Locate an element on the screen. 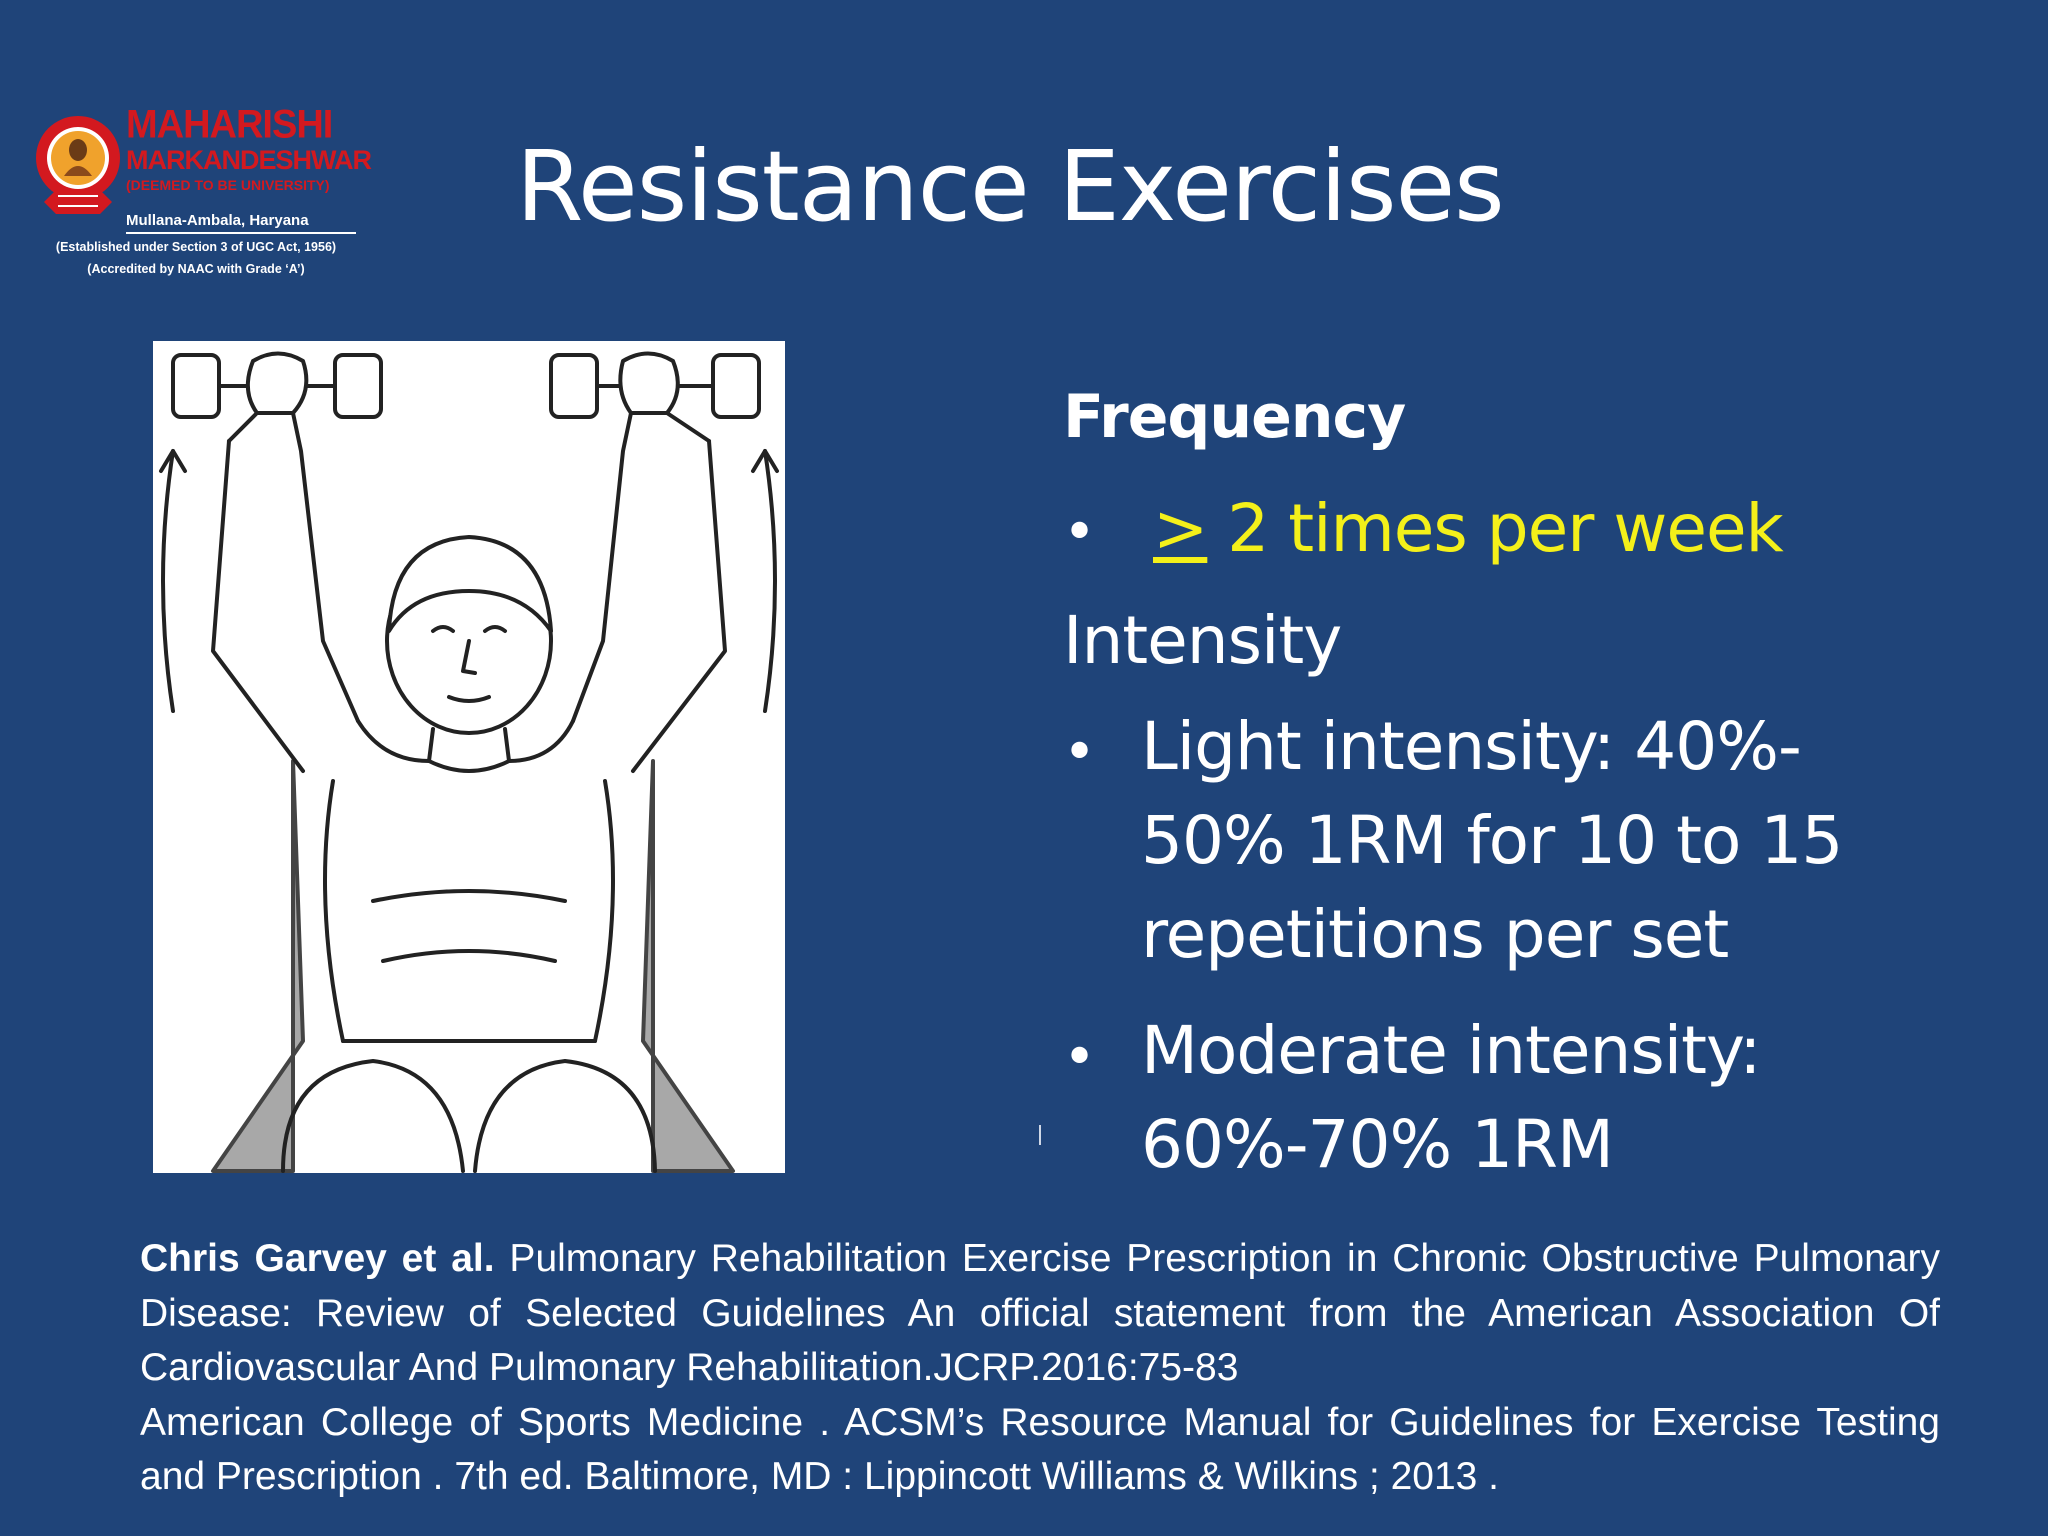 The width and height of the screenshot is (2048, 1536). light-intensity-line: Light intensity: 40%- is located at coordinates (1471, 746).